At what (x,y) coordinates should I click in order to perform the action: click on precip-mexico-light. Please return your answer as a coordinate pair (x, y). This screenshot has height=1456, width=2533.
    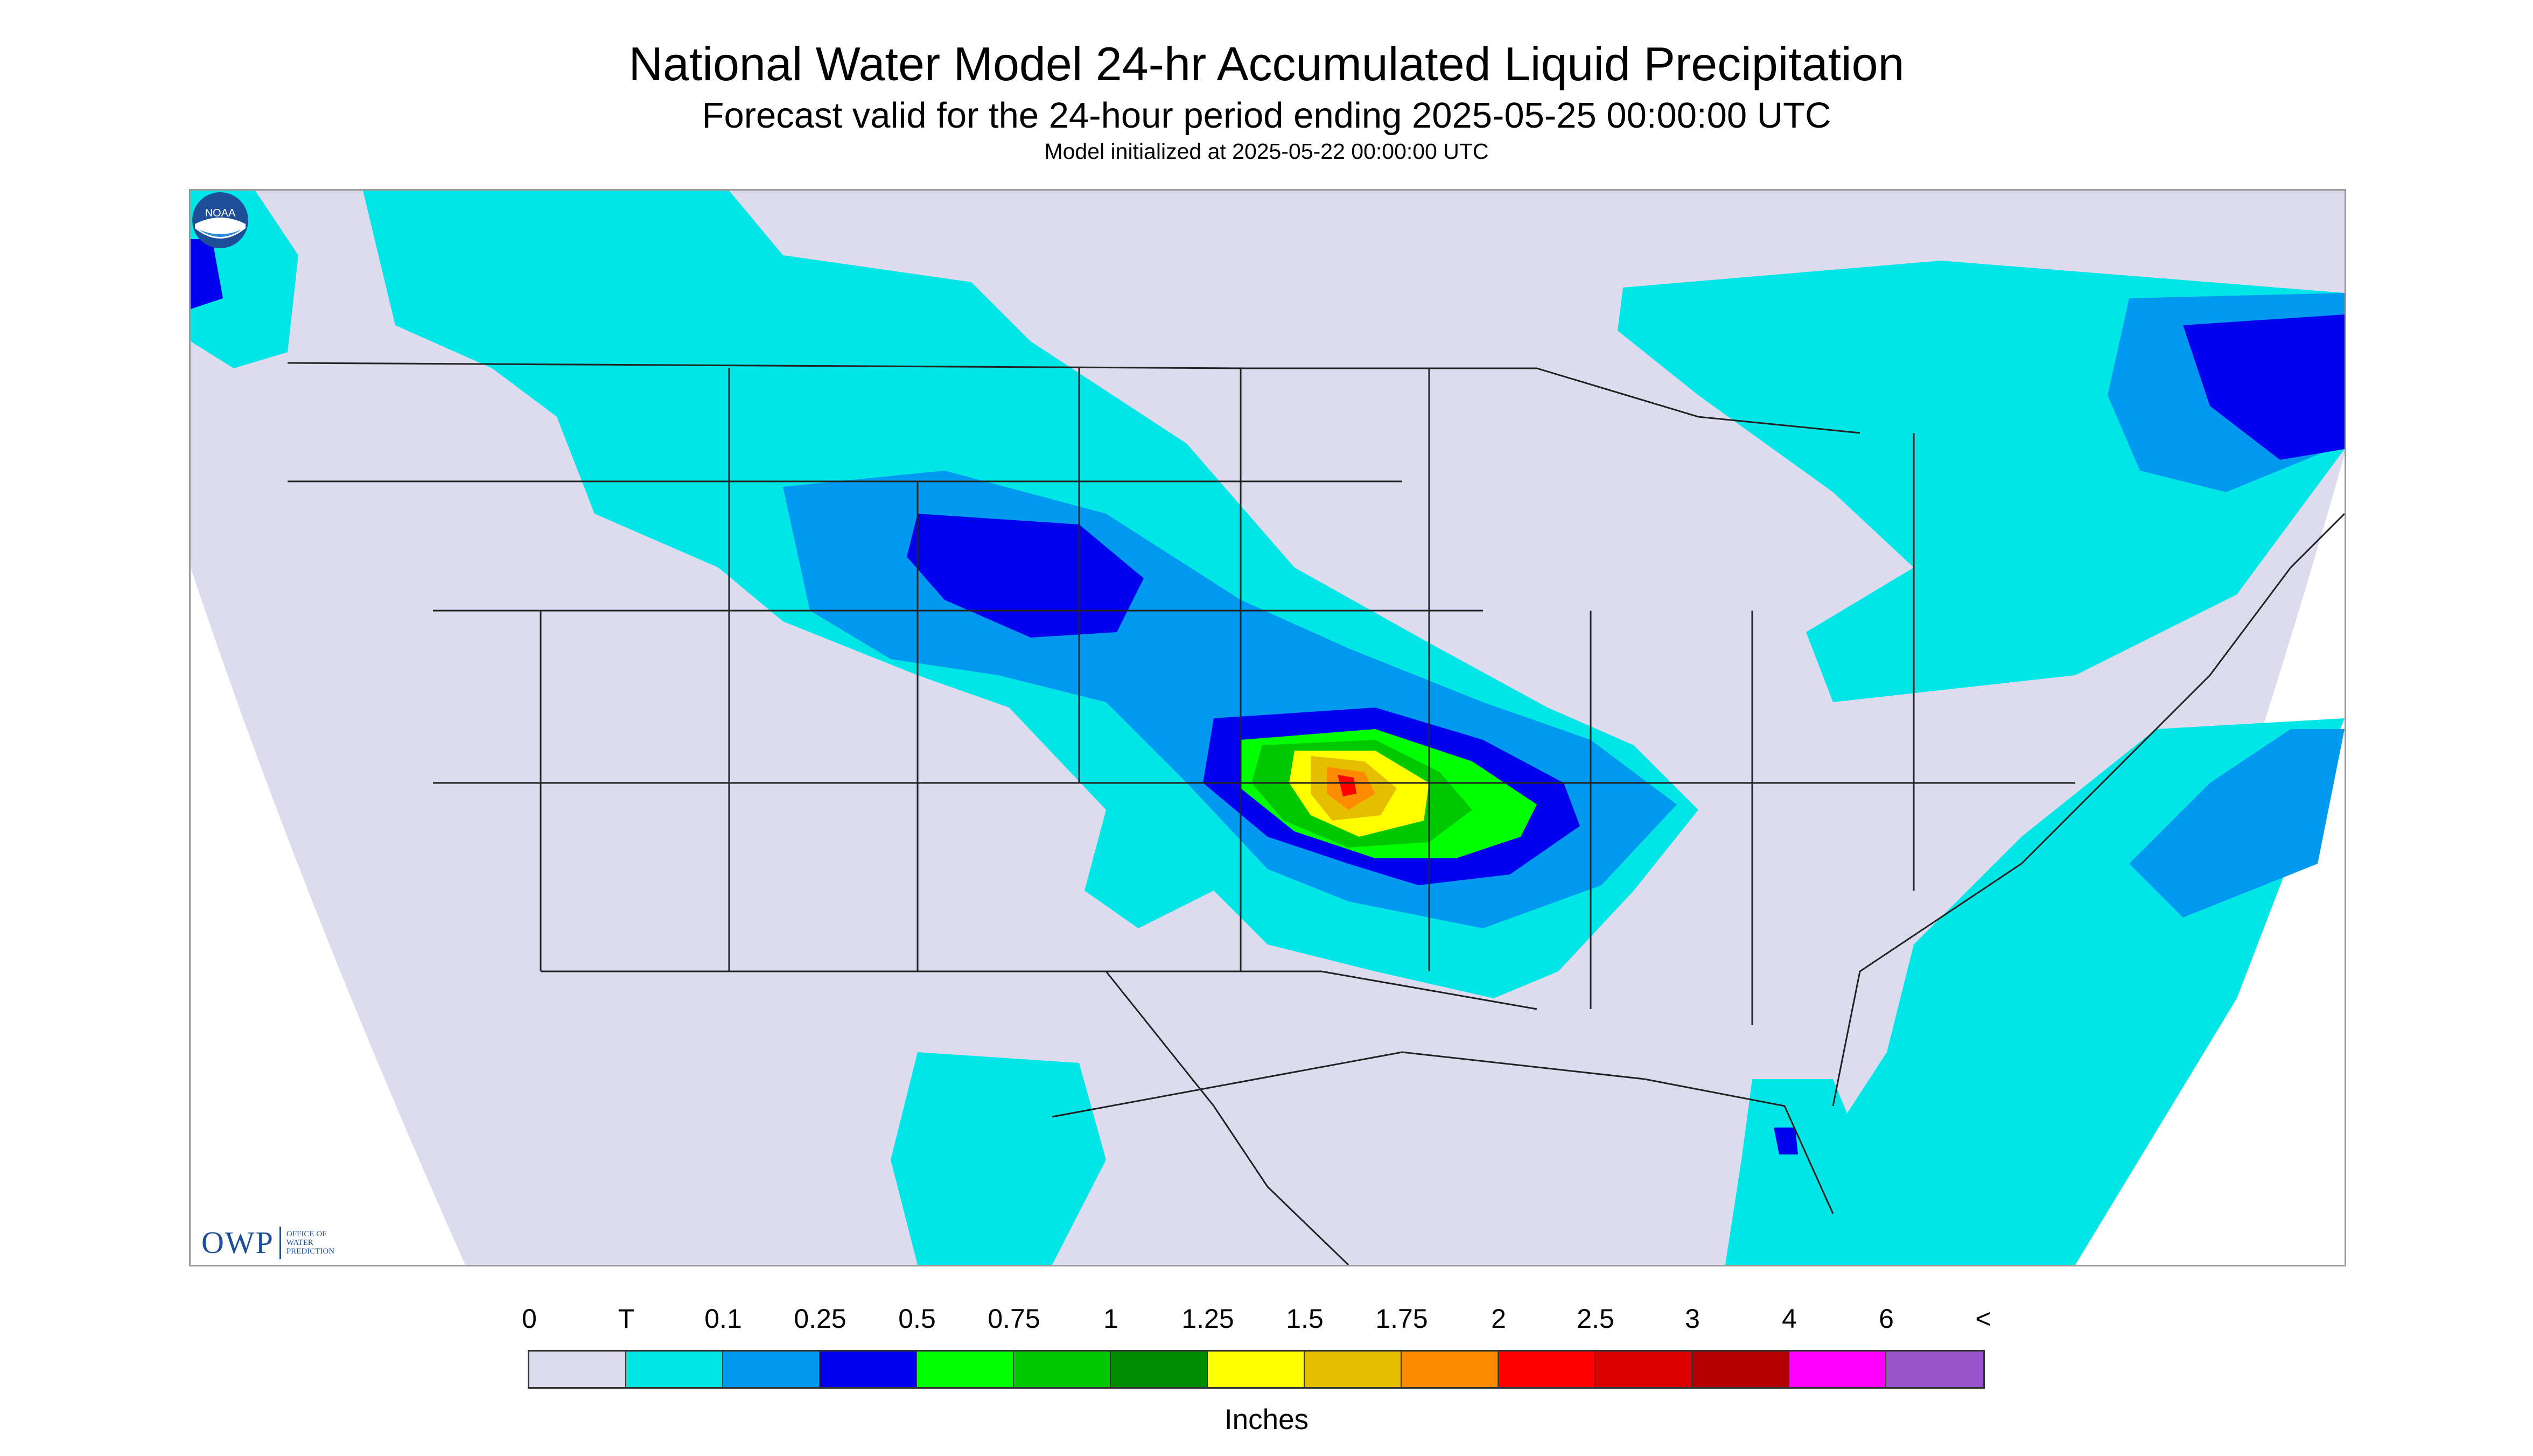
    Looking at the image, I should click on (999, 1158).